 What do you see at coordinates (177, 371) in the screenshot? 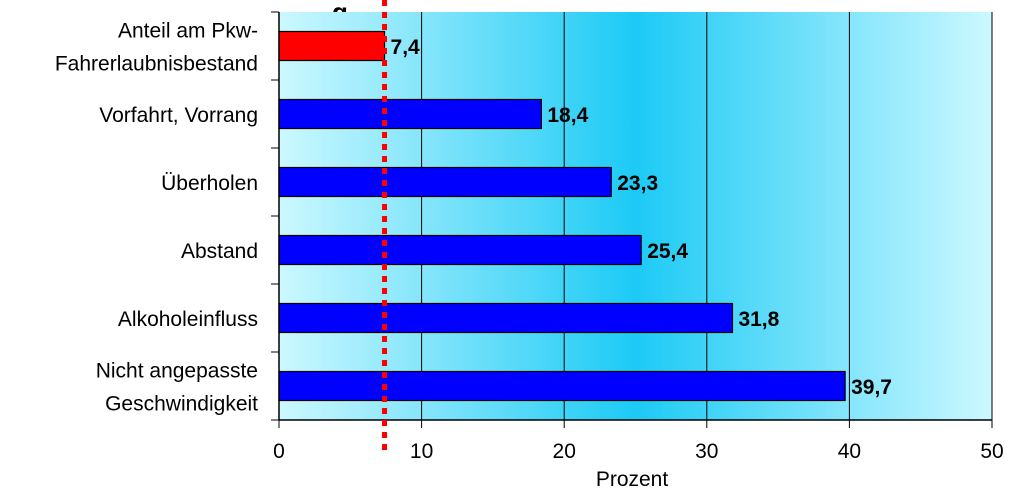
I see `category-label: Nicht angepasste` at bounding box center [177, 371].